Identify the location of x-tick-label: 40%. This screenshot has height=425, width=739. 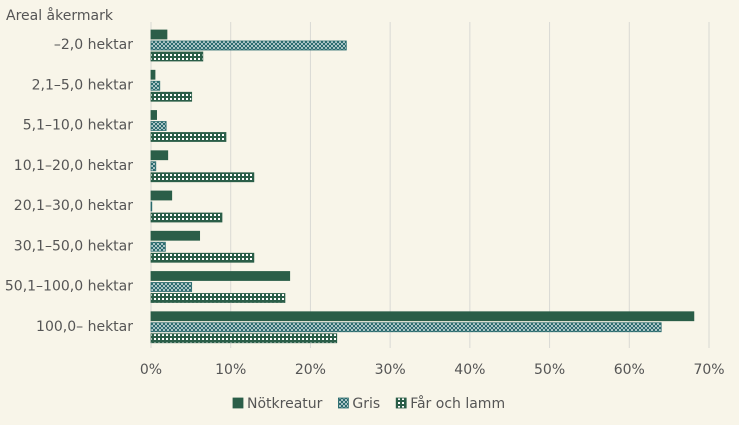
(469, 370).